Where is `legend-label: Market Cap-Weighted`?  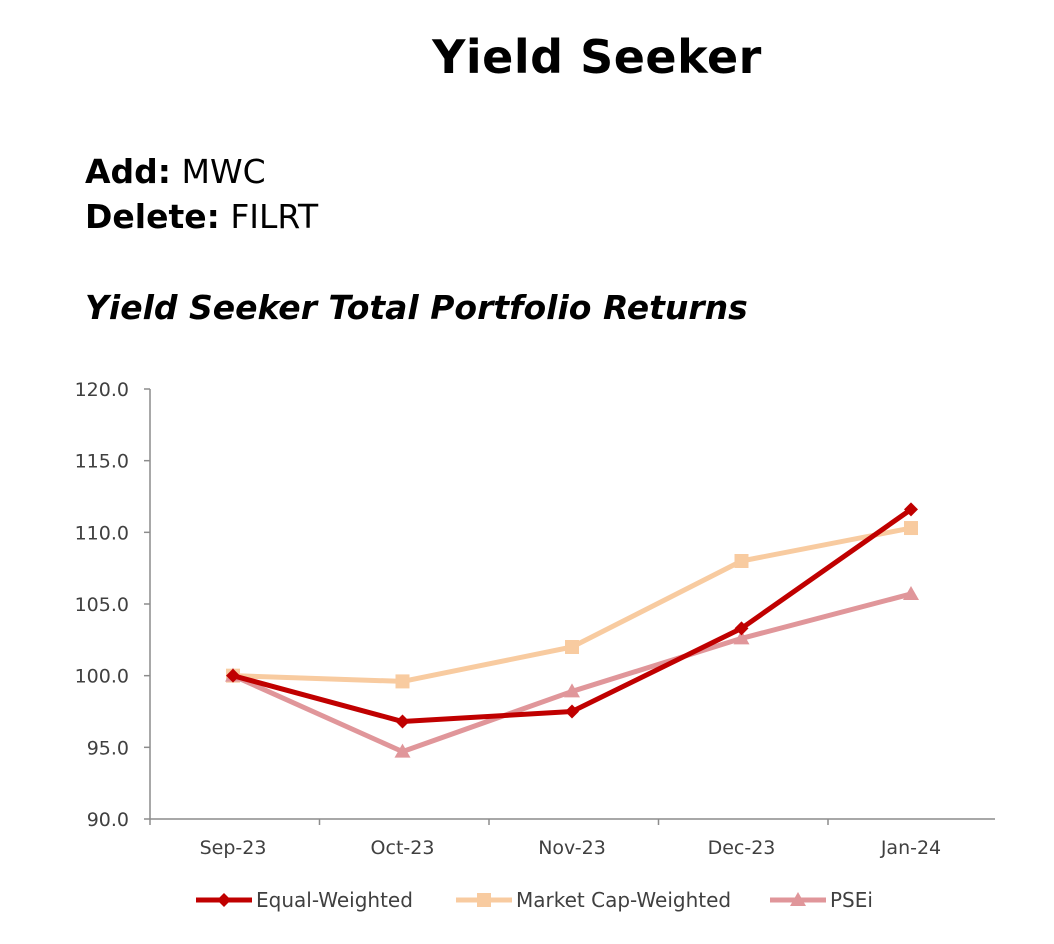
legend-label: Market Cap-Weighted is located at coordinates (623, 900).